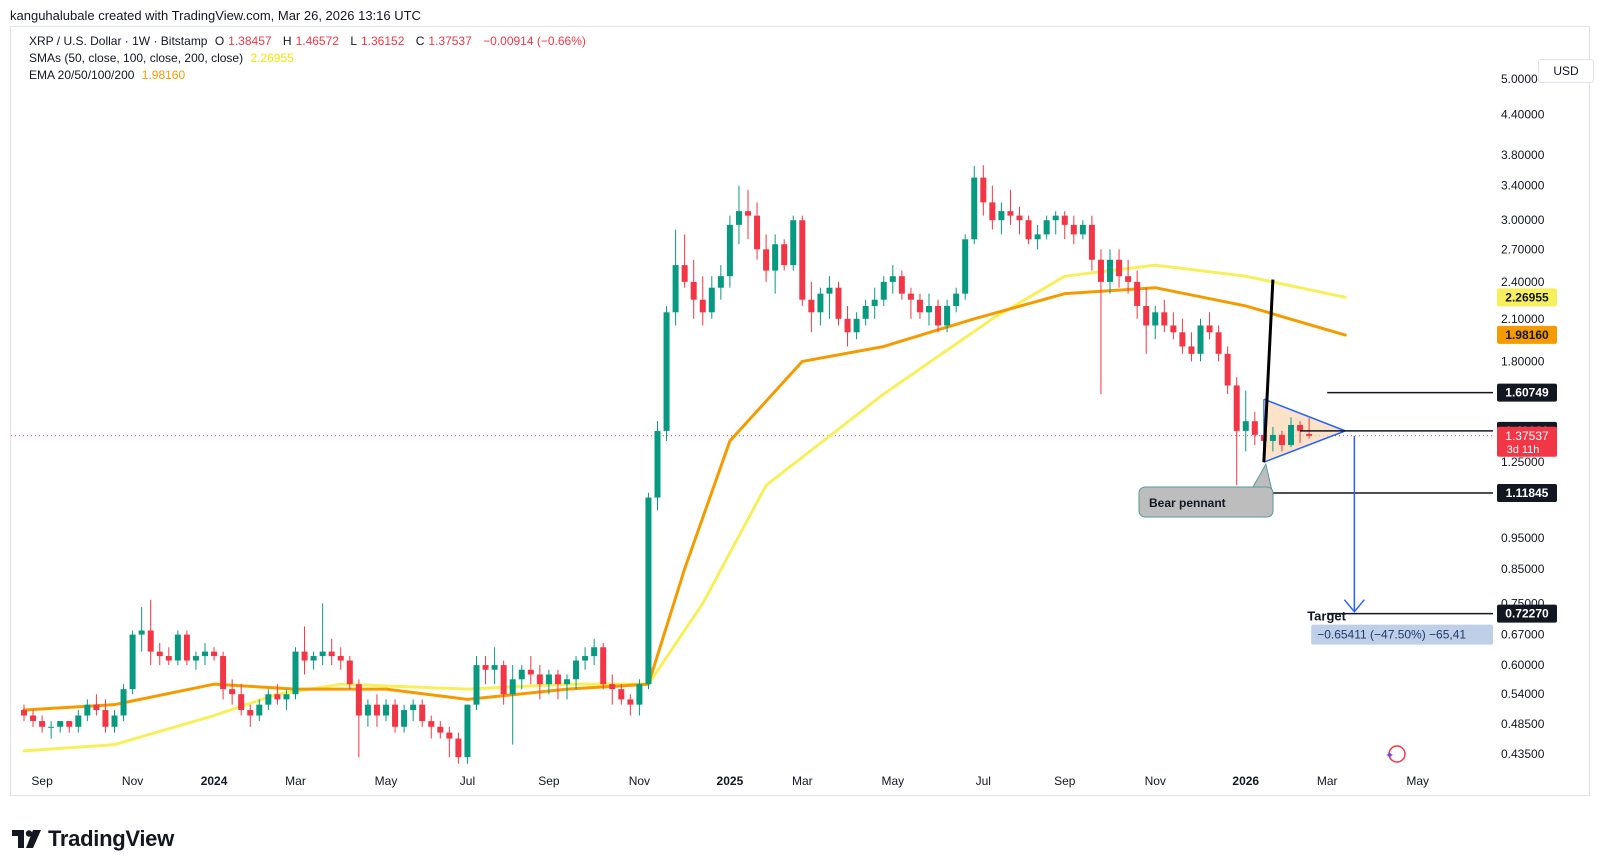 This screenshot has width=1600, height=867. I want to click on price-label: 1.60749, so click(1527, 393).